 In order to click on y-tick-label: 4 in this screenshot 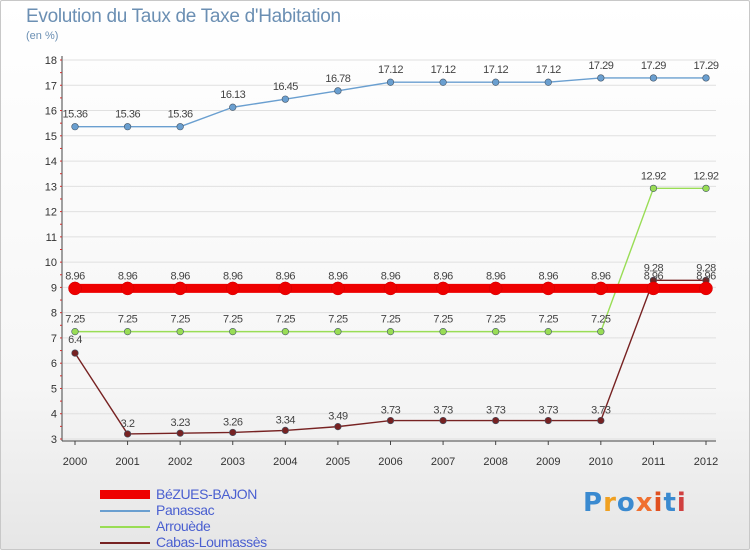, I will do `click(54, 415)`.